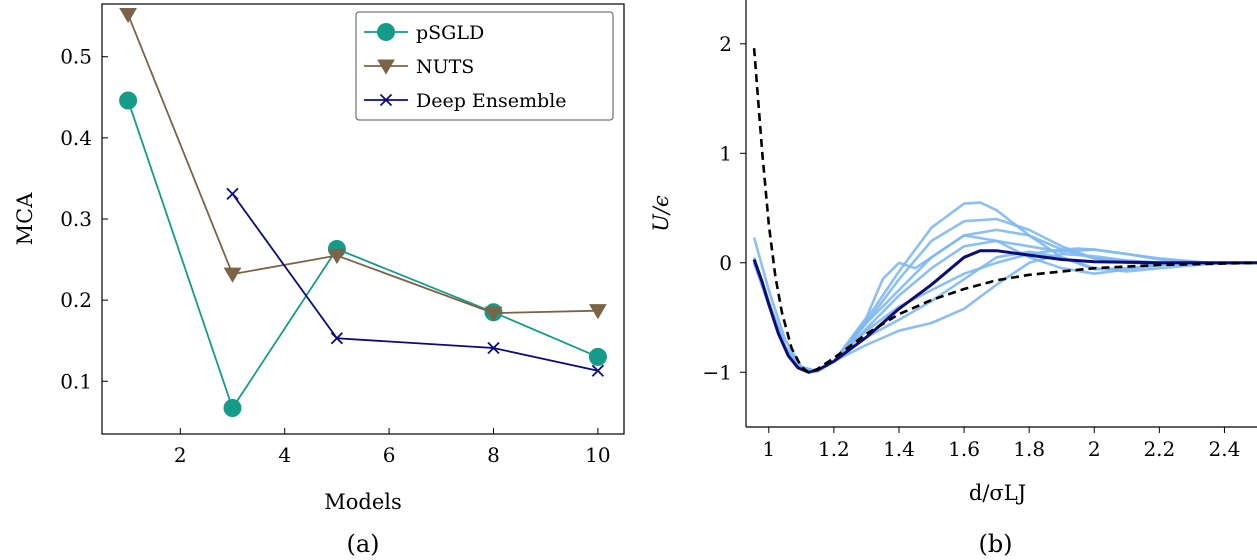  Describe the element at coordinates (964, 449) in the screenshot. I see `x-tick-label: 1.6` at that location.